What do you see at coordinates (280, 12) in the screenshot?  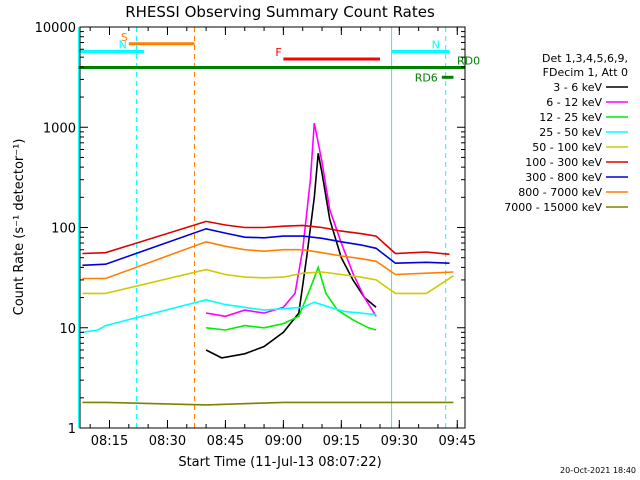 I see `chart-title: RHESSI Observing Summary Count Rates` at bounding box center [280, 12].